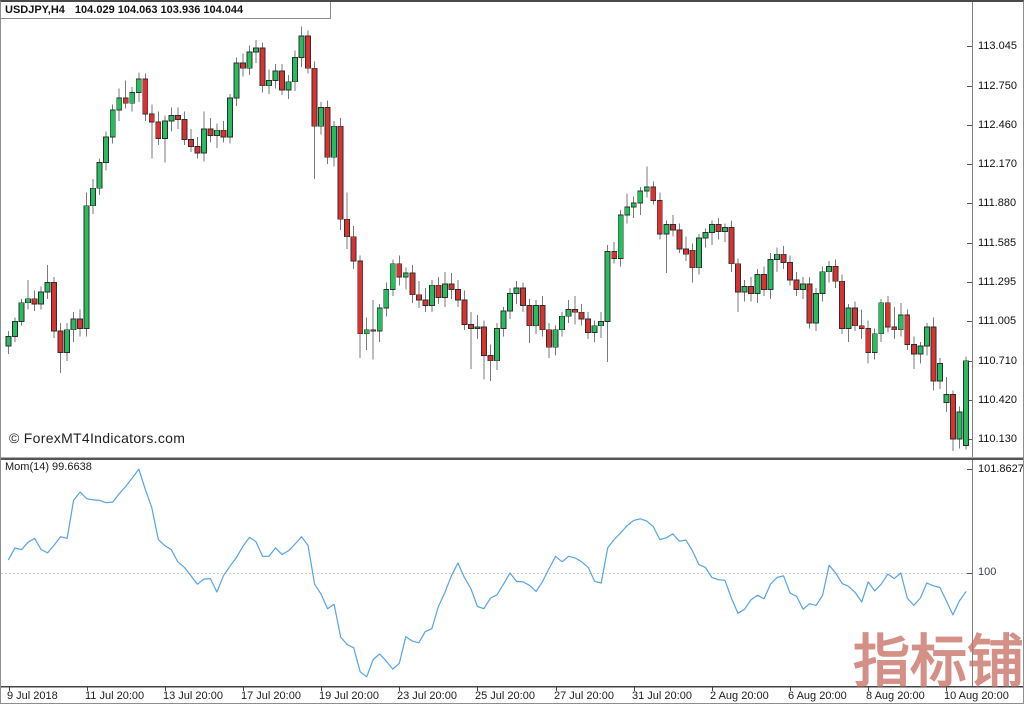 The image size is (1024, 704). What do you see at coordinates (97, 438) in the screenshot?
I see `site-watermark: © ForexMT4Indicators.com` at bounding box center [97, 438].